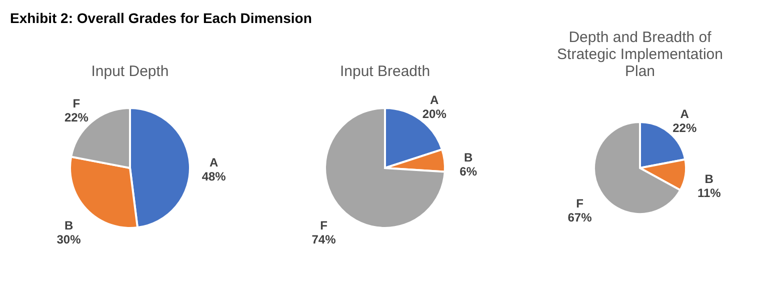  What do you see at coordinates (469, 171) in the screenshot?
I see `data-label: 6%` at bounding box center [469, 171].